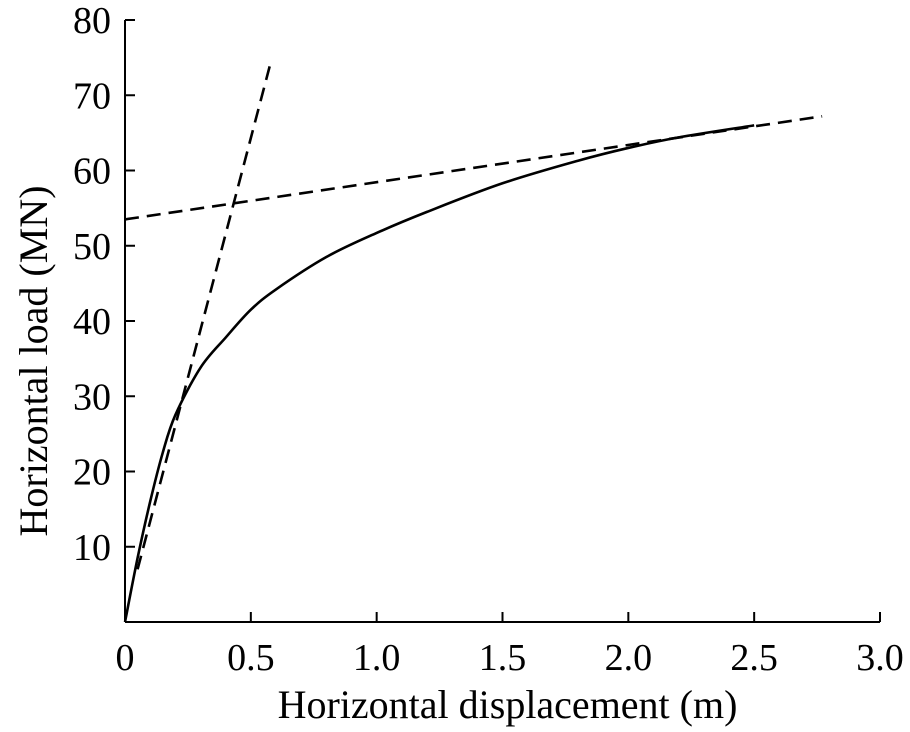 This screenshot has height=732, width=910. I want to click on y-tick-label: 10, so click(92, 548).